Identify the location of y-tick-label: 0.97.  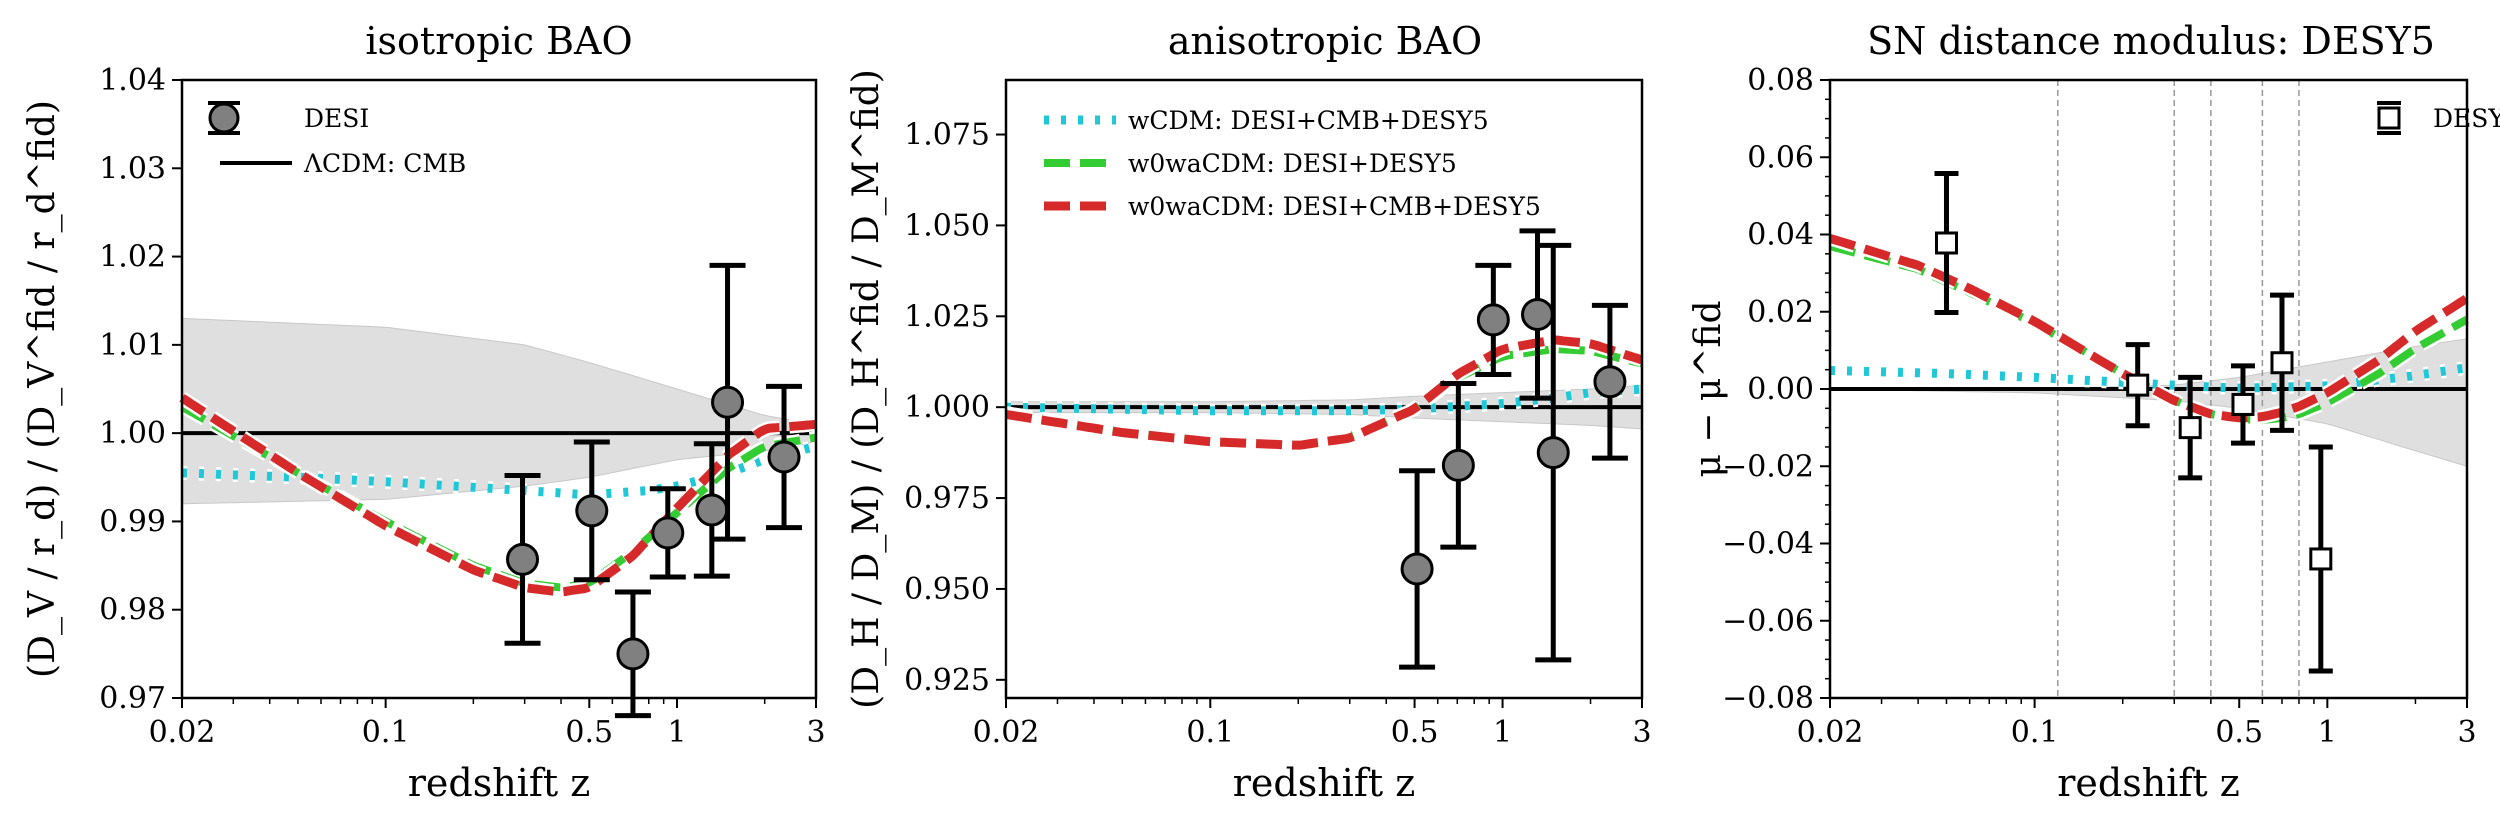
(132, 698).